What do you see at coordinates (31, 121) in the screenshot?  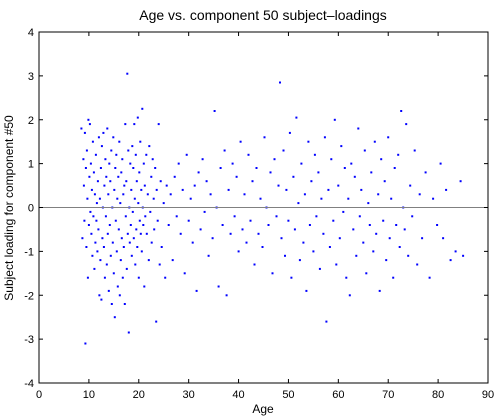 I see `y-tick-label: 2` at bounding box center [31, 121].